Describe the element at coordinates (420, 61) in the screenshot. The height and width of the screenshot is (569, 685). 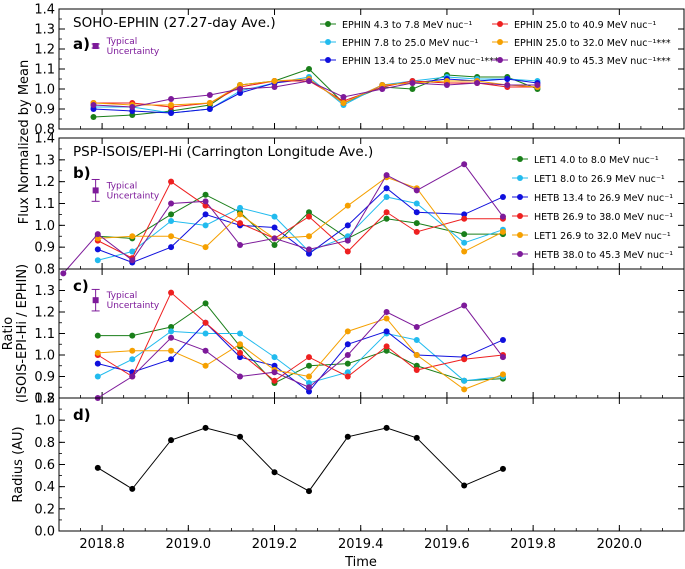
I see `legend-label: EPHIN 13.4 to 25.0 MeV nuc⁻¹***` at that location.